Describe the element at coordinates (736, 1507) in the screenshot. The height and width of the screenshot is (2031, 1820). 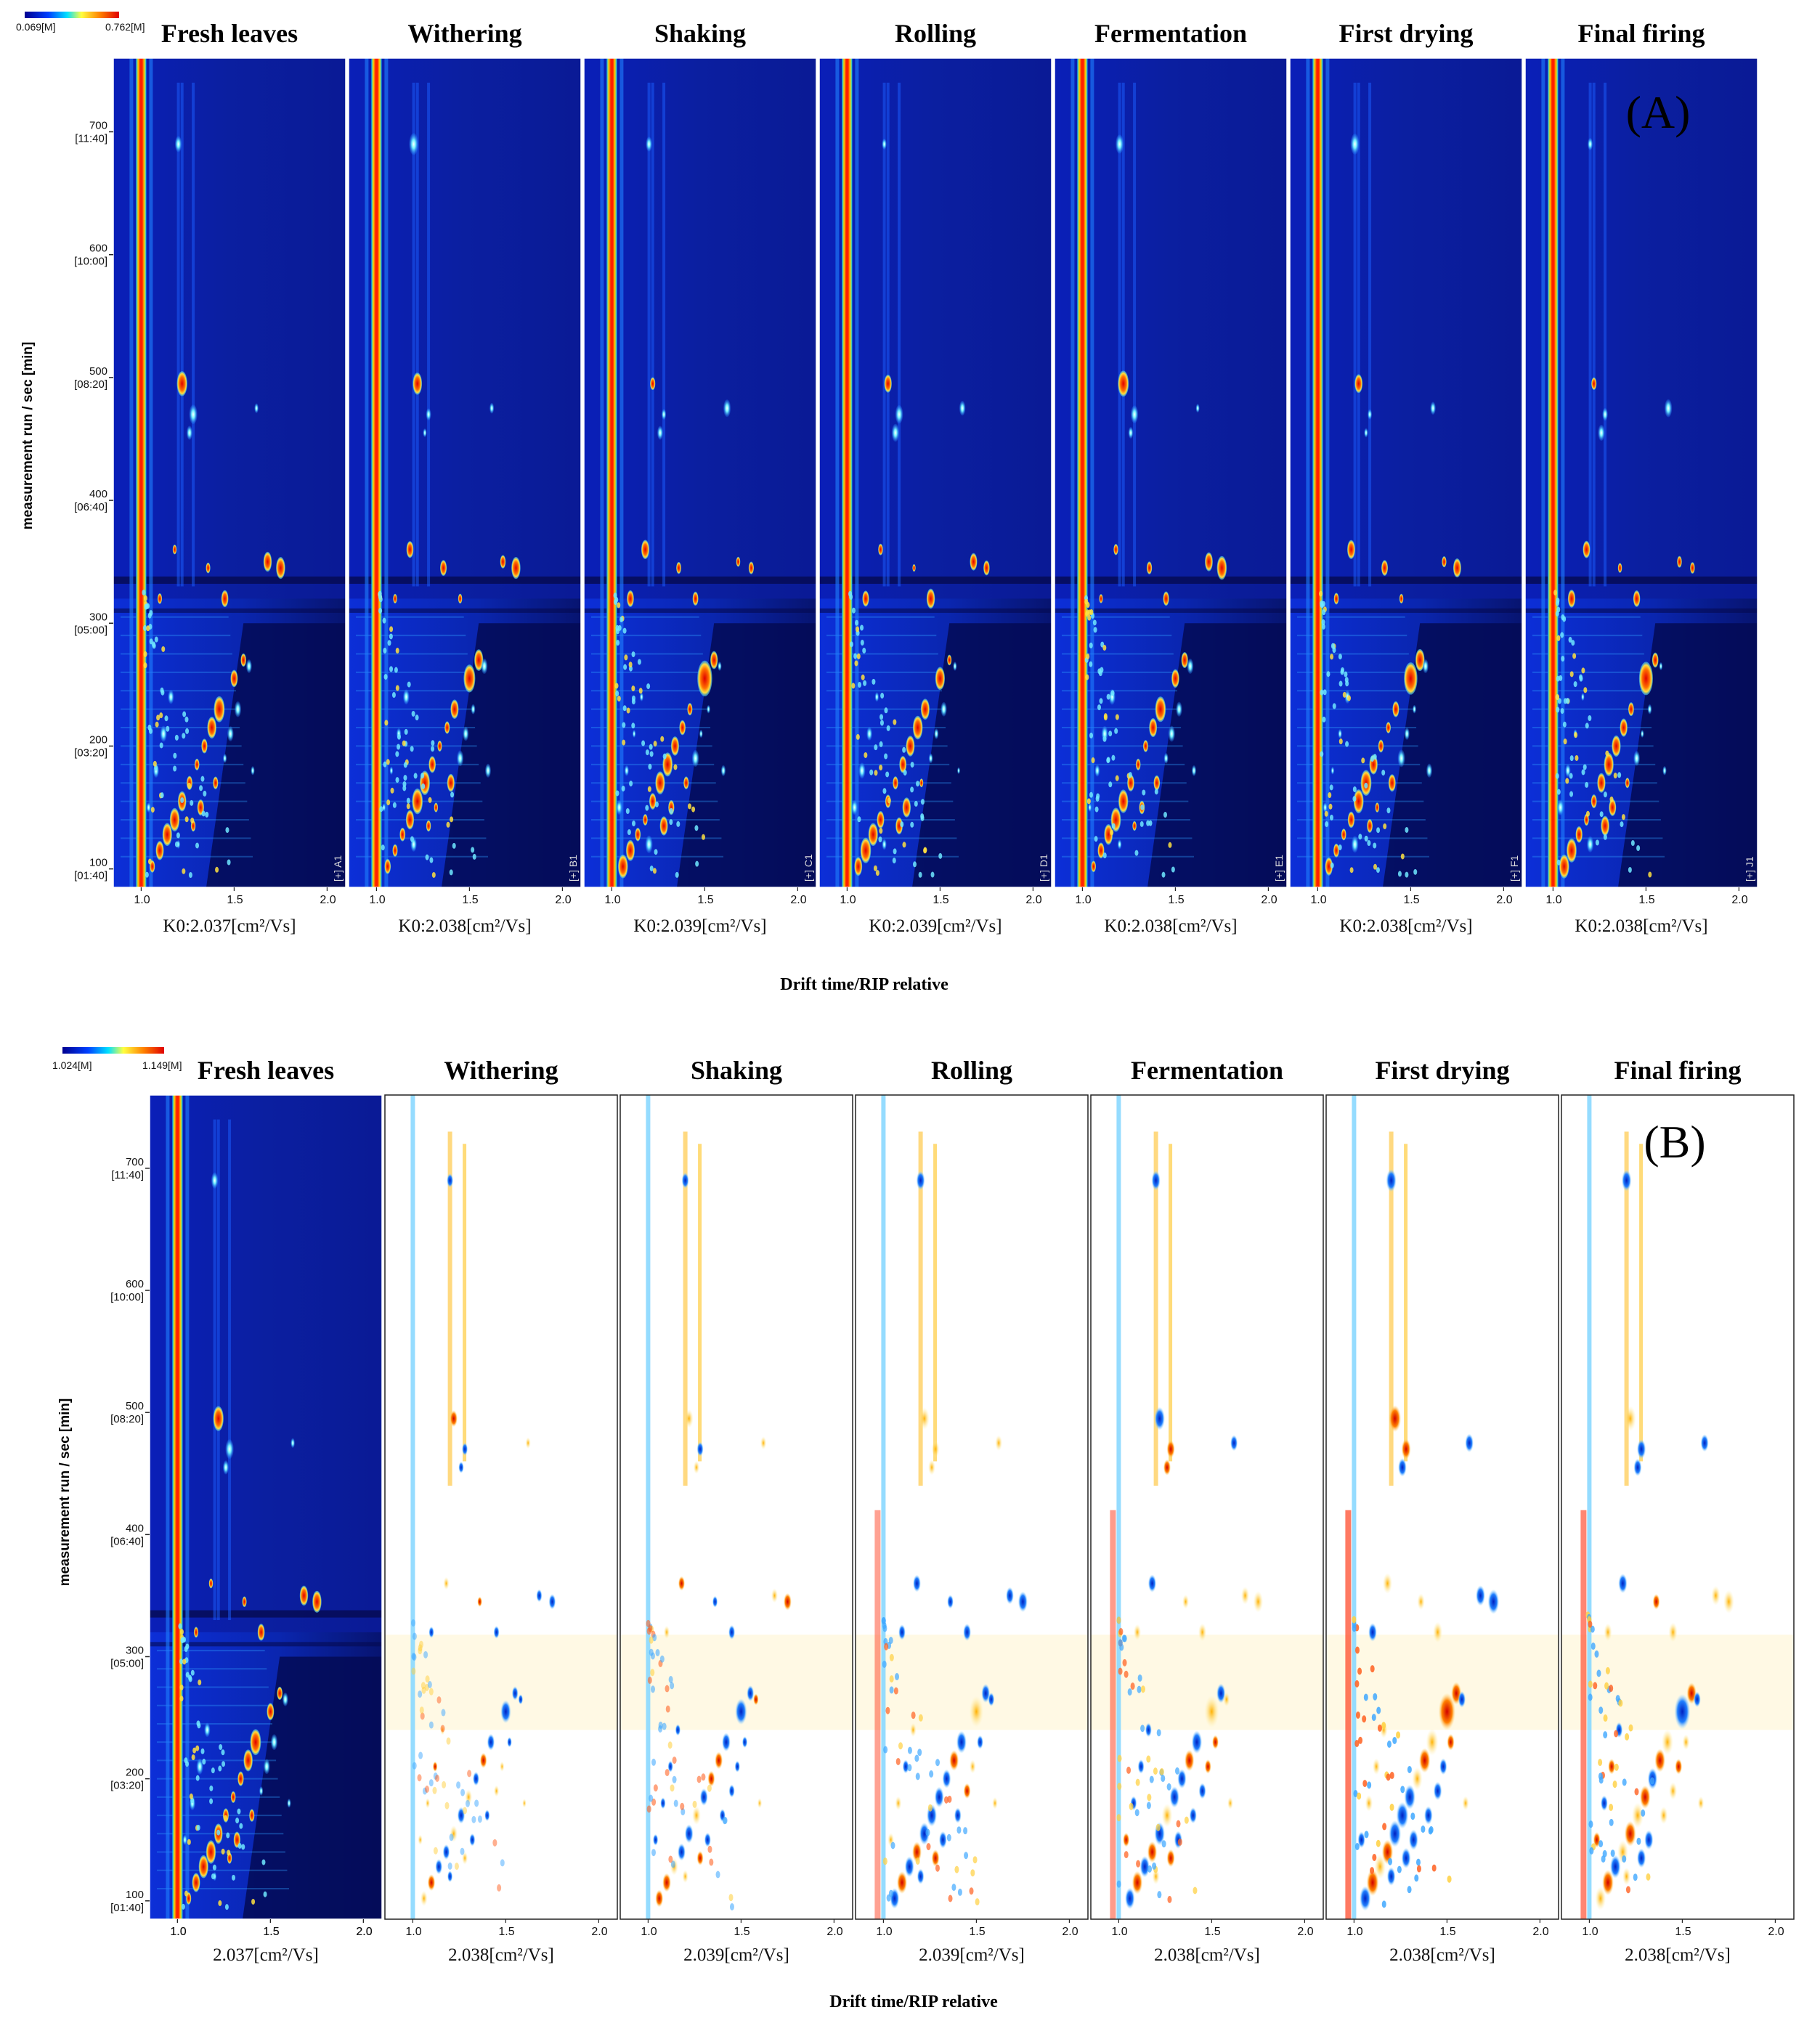
I see `difference-background` at that location.